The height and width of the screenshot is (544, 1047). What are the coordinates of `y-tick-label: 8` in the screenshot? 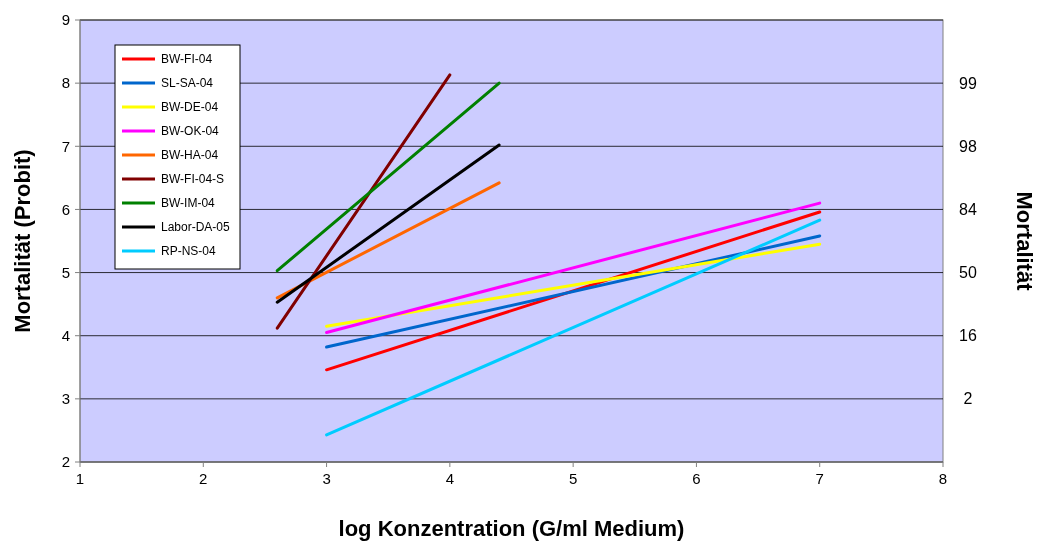 It's located at (65, 83).